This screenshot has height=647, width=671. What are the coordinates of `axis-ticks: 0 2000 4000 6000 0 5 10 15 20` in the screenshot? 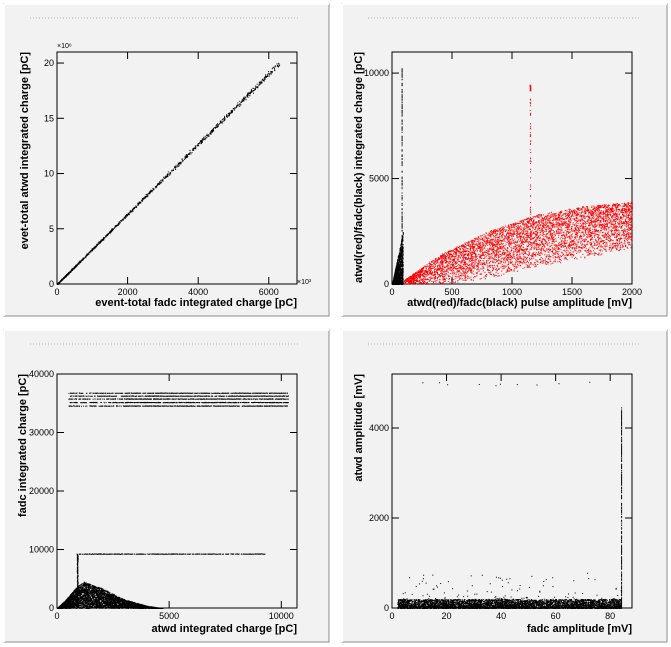 It's located at (170, 174).